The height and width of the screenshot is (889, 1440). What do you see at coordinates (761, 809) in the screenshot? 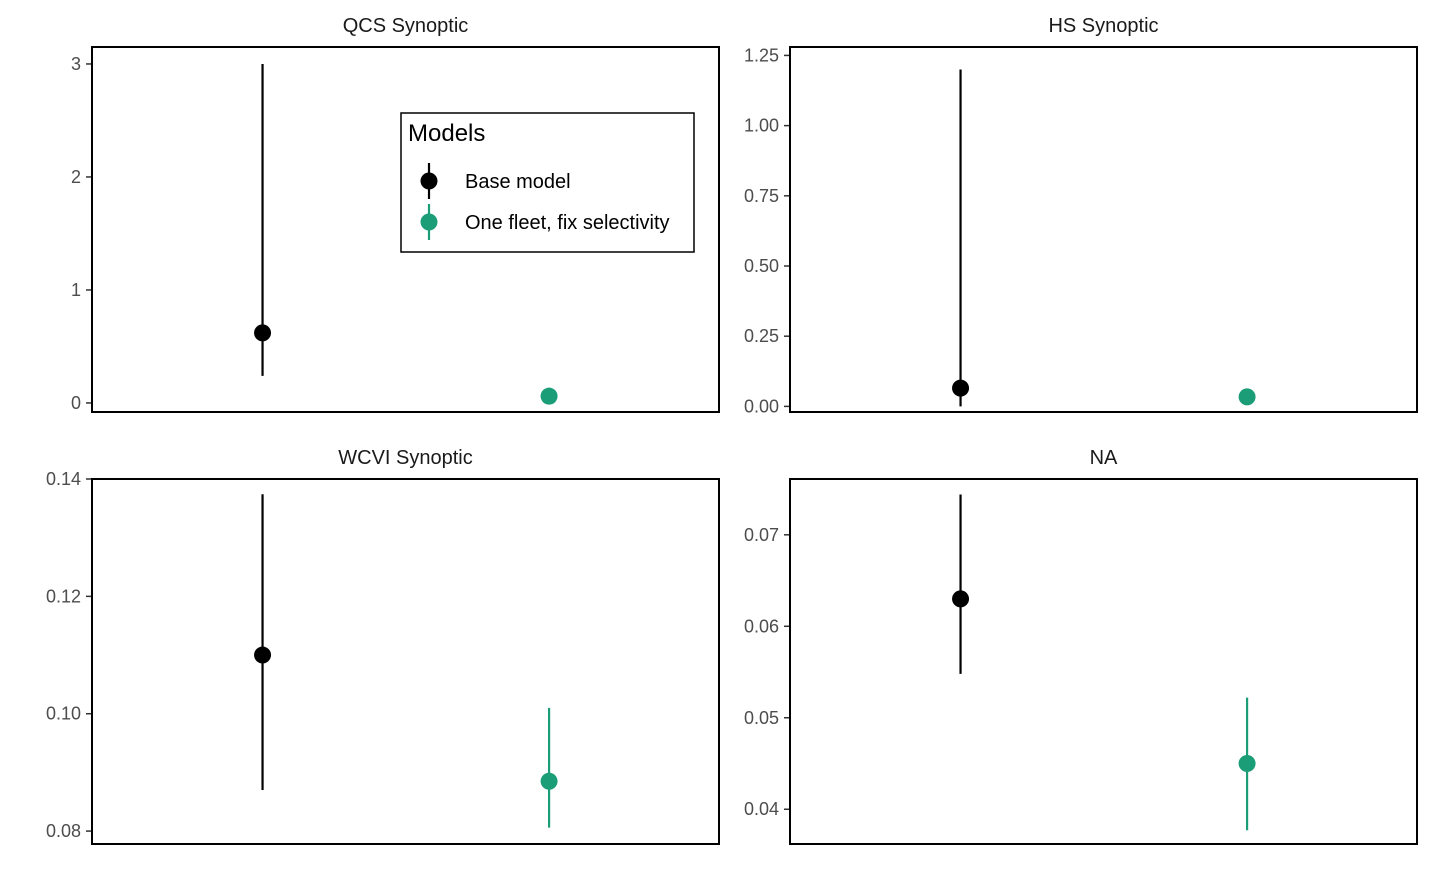
I see `y-tick-label: 0.04` at bounding box center [761, 809].